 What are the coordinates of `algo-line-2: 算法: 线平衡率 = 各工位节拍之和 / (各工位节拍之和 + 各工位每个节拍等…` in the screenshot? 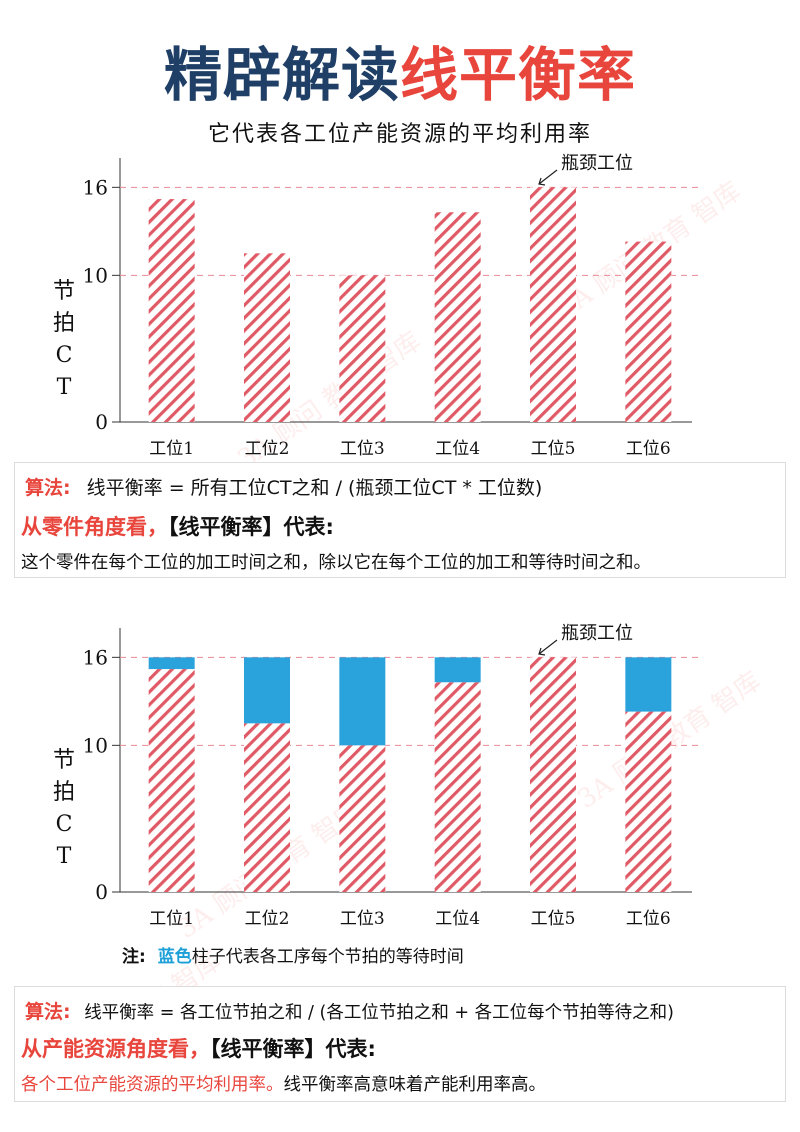 It's located at (349, 1010).